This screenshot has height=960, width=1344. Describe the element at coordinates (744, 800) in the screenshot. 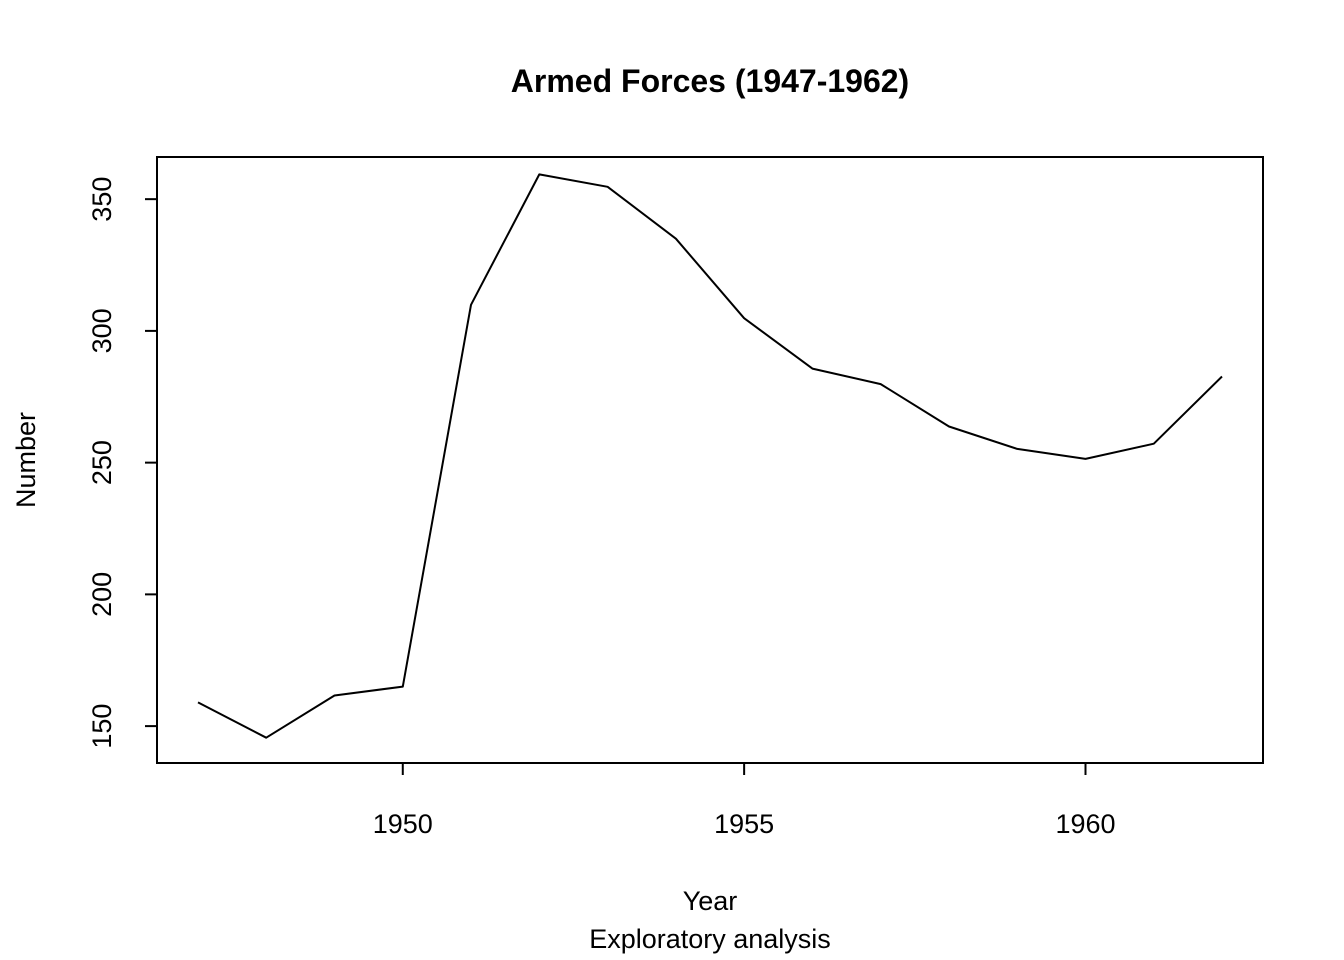

I see `x-axis: 1950 1955 1960` at that location.